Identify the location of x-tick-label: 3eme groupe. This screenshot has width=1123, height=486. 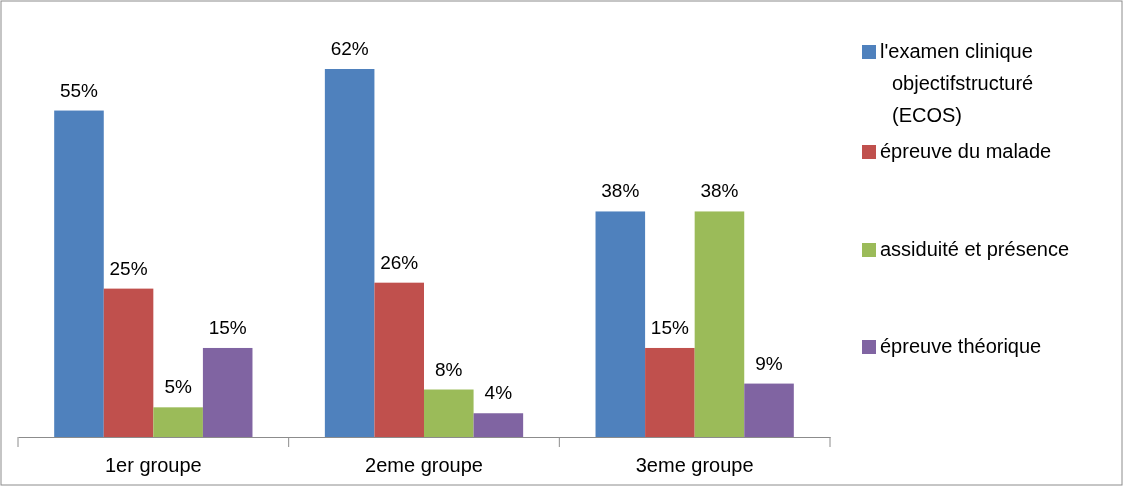
(694, 465).